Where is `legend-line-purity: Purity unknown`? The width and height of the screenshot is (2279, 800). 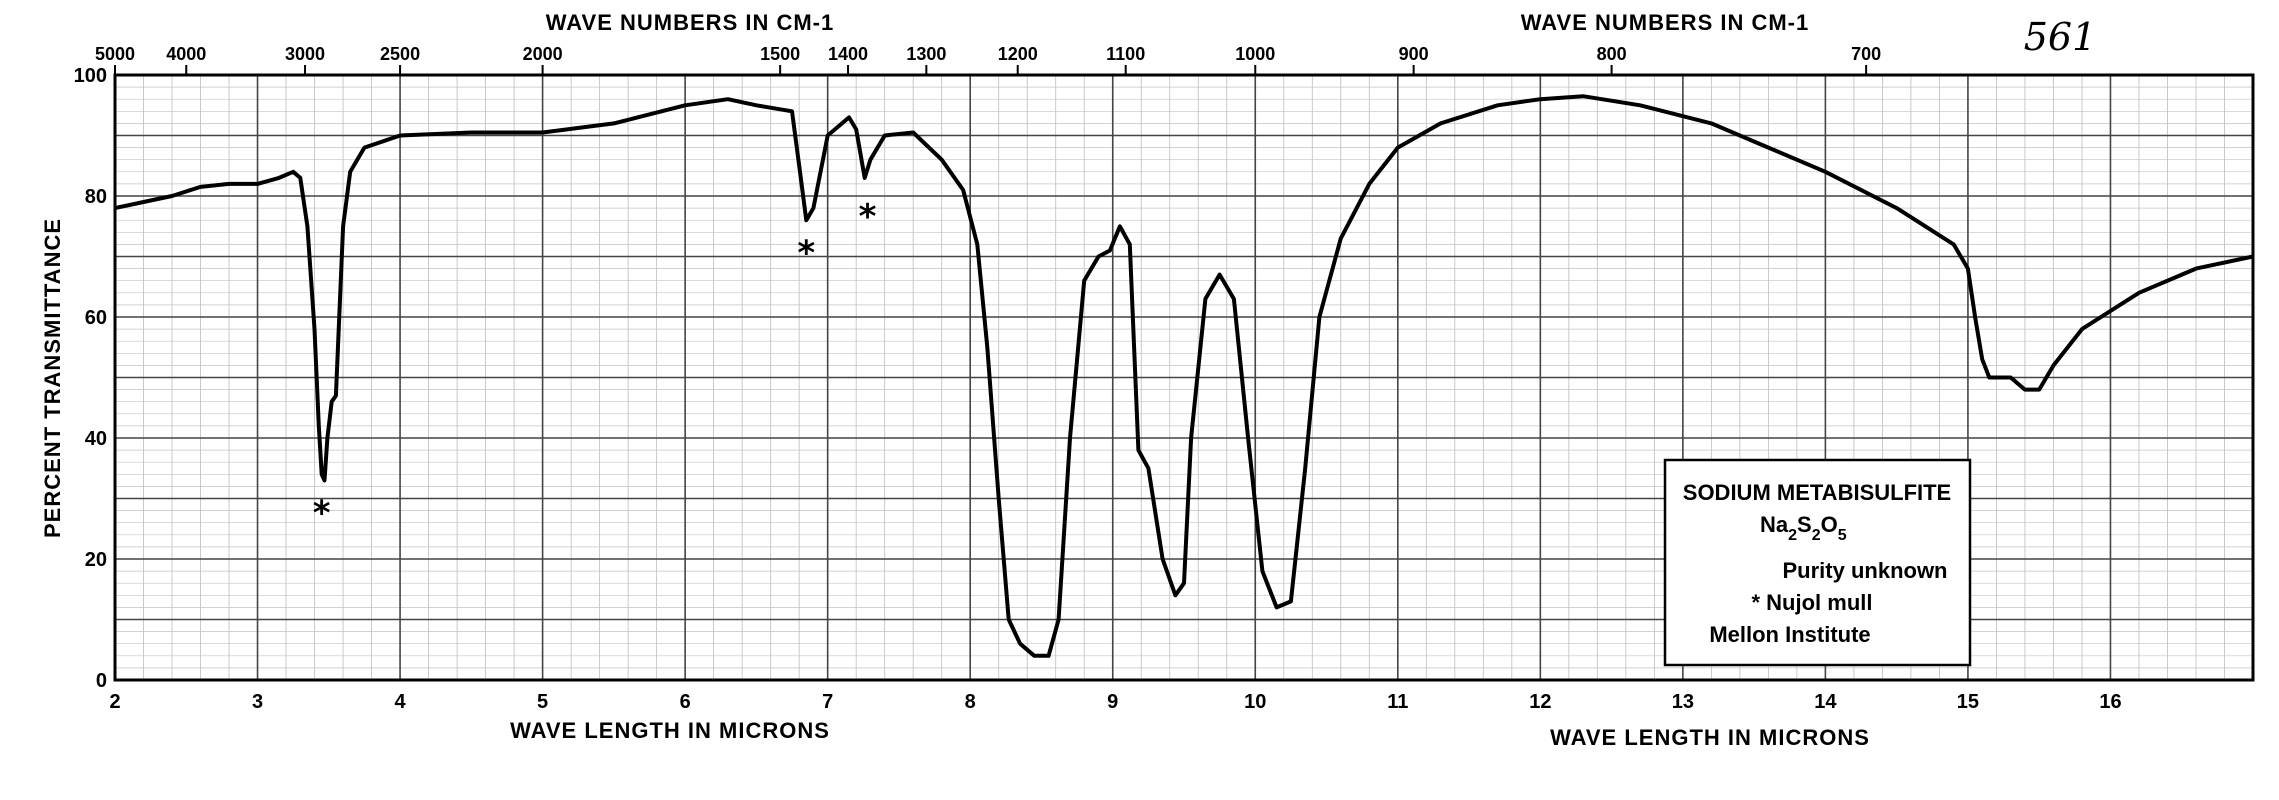 legend-line-purity: Purity unknown is located at coordinates (1865, 570).